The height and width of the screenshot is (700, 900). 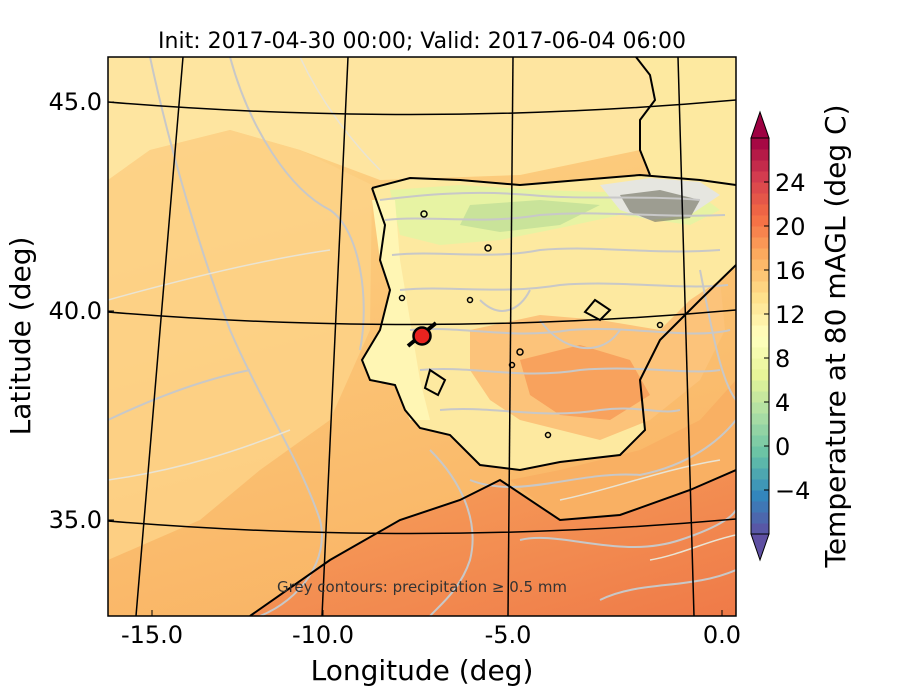 What do you see at coordinates (686, 121) in the screenshot?
I see `france-land` at bounding box center [686, 121].